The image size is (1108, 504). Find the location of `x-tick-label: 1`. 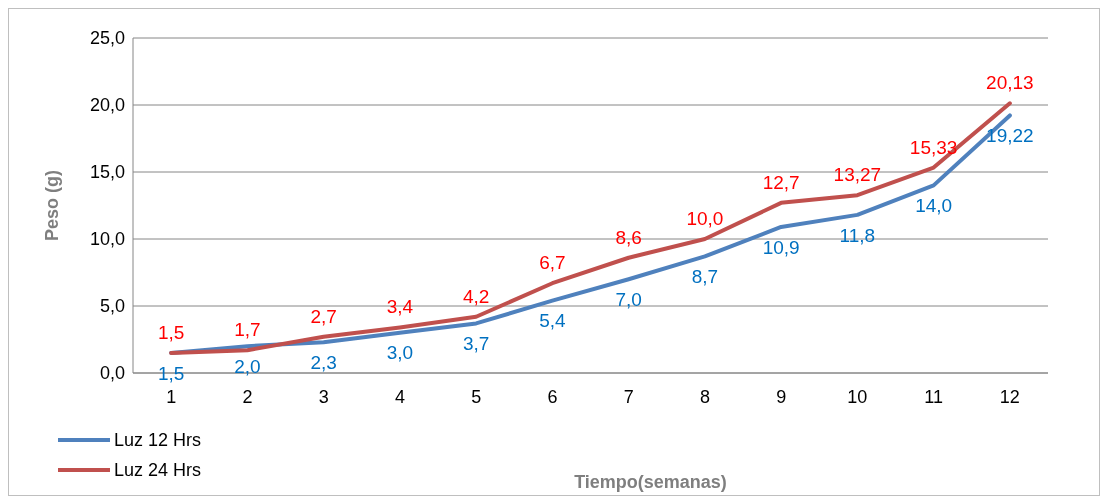

x-tick-label: 1 is located at coordinates (171, 397).